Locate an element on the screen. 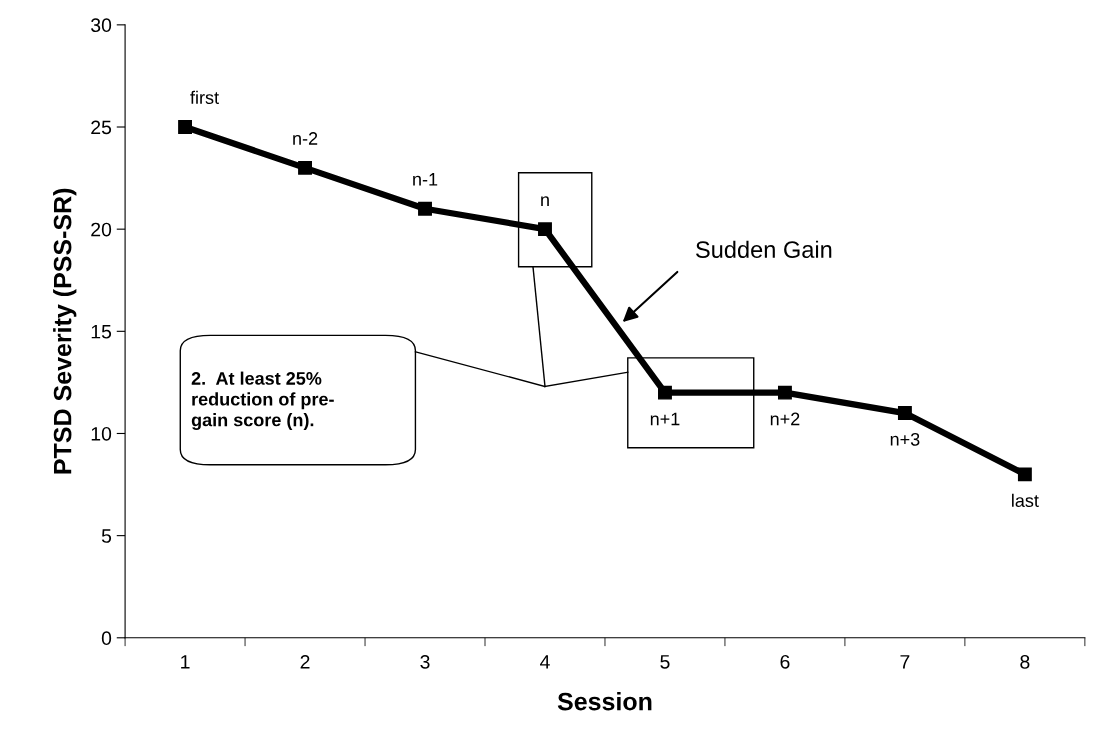 This screenshot has width=1107, height=753. x-tick-label: 6 is located at coordinates (785, 661).